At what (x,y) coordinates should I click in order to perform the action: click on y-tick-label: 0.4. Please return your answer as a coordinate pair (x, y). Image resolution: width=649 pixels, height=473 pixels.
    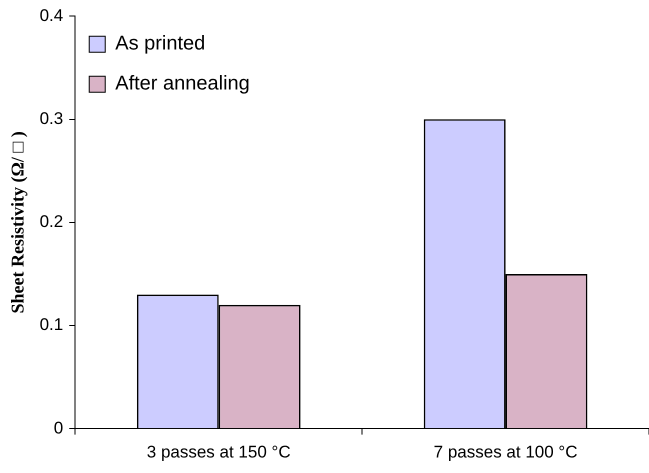
    Looking at the image, I should click on (52, 15).